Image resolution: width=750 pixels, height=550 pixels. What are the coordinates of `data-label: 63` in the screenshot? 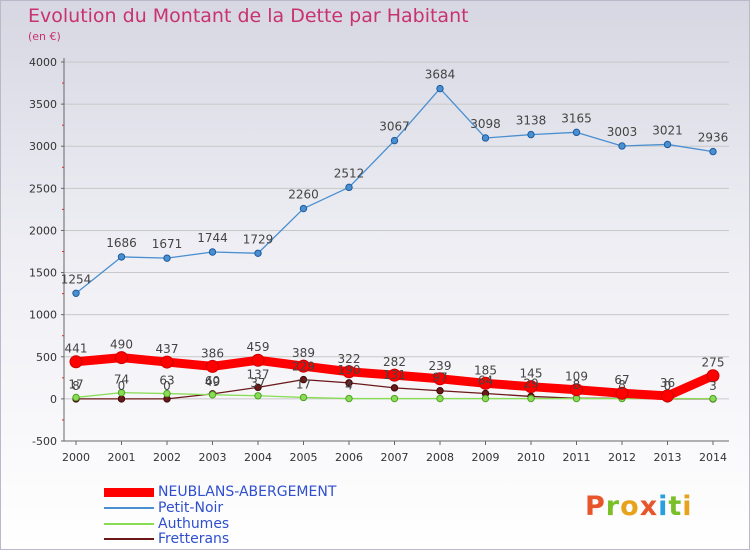 It's located at (166, 381).